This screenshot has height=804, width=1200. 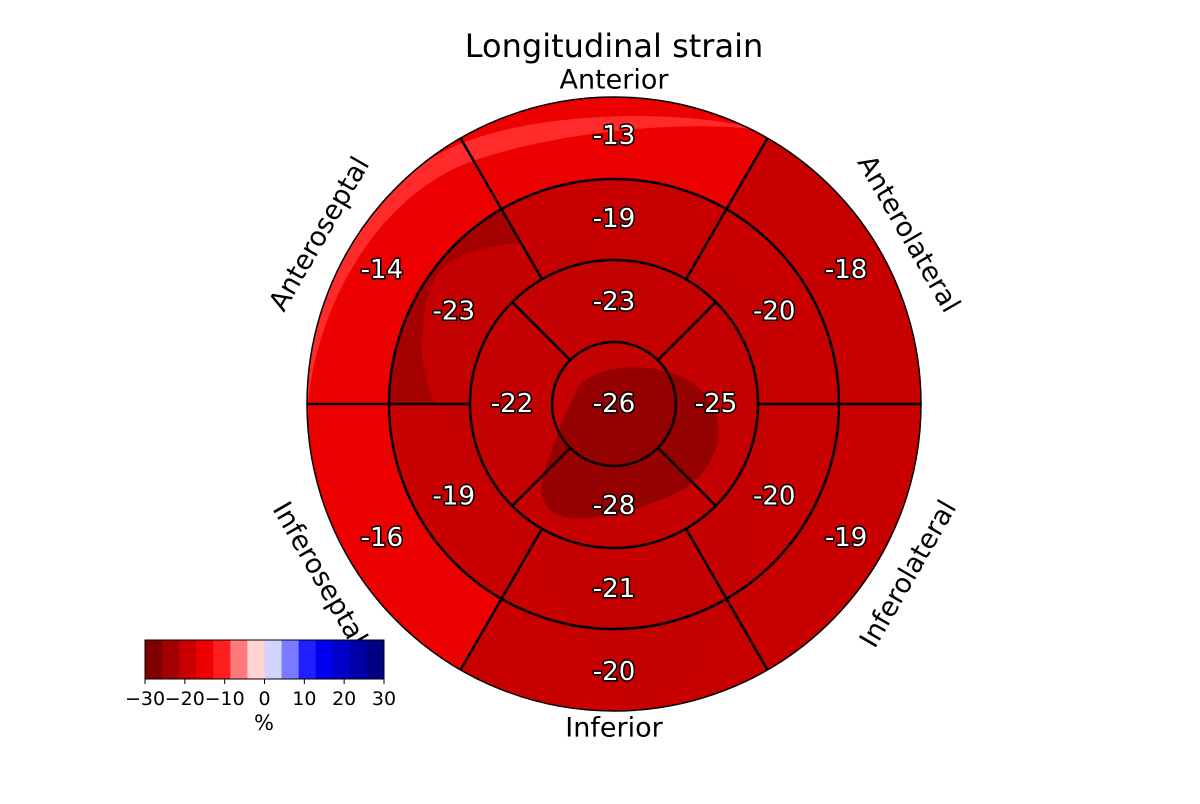 I want to click on segment-12-value: -20, so click(x=774, y=312).